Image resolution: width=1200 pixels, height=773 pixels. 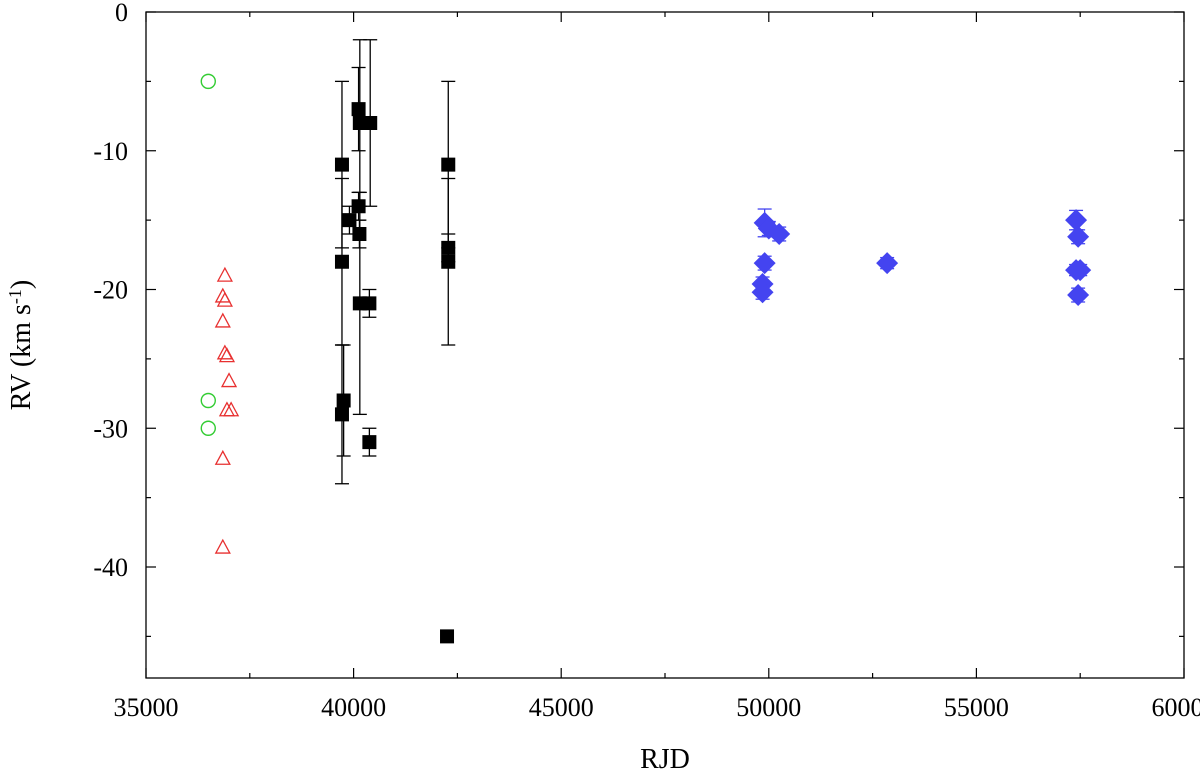 I want to click on y-tick-label: -30, so click(x=110, y=428).